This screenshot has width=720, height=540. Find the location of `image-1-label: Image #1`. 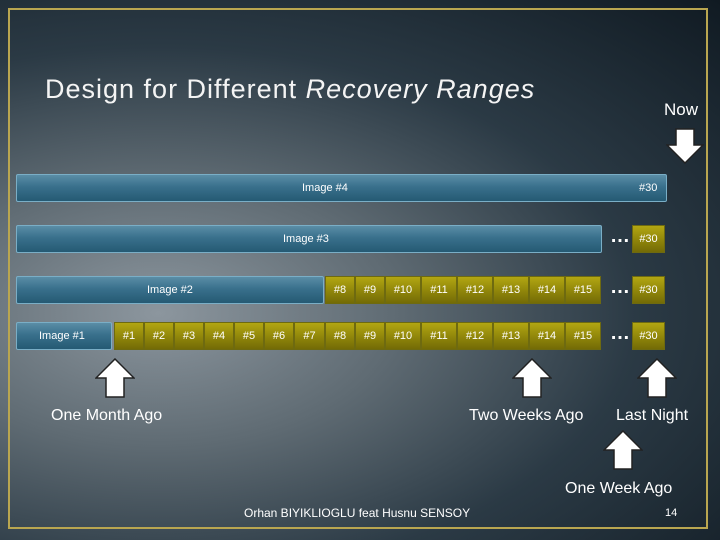

image-1-label: Image #1 is located at coordinates (62, 336).